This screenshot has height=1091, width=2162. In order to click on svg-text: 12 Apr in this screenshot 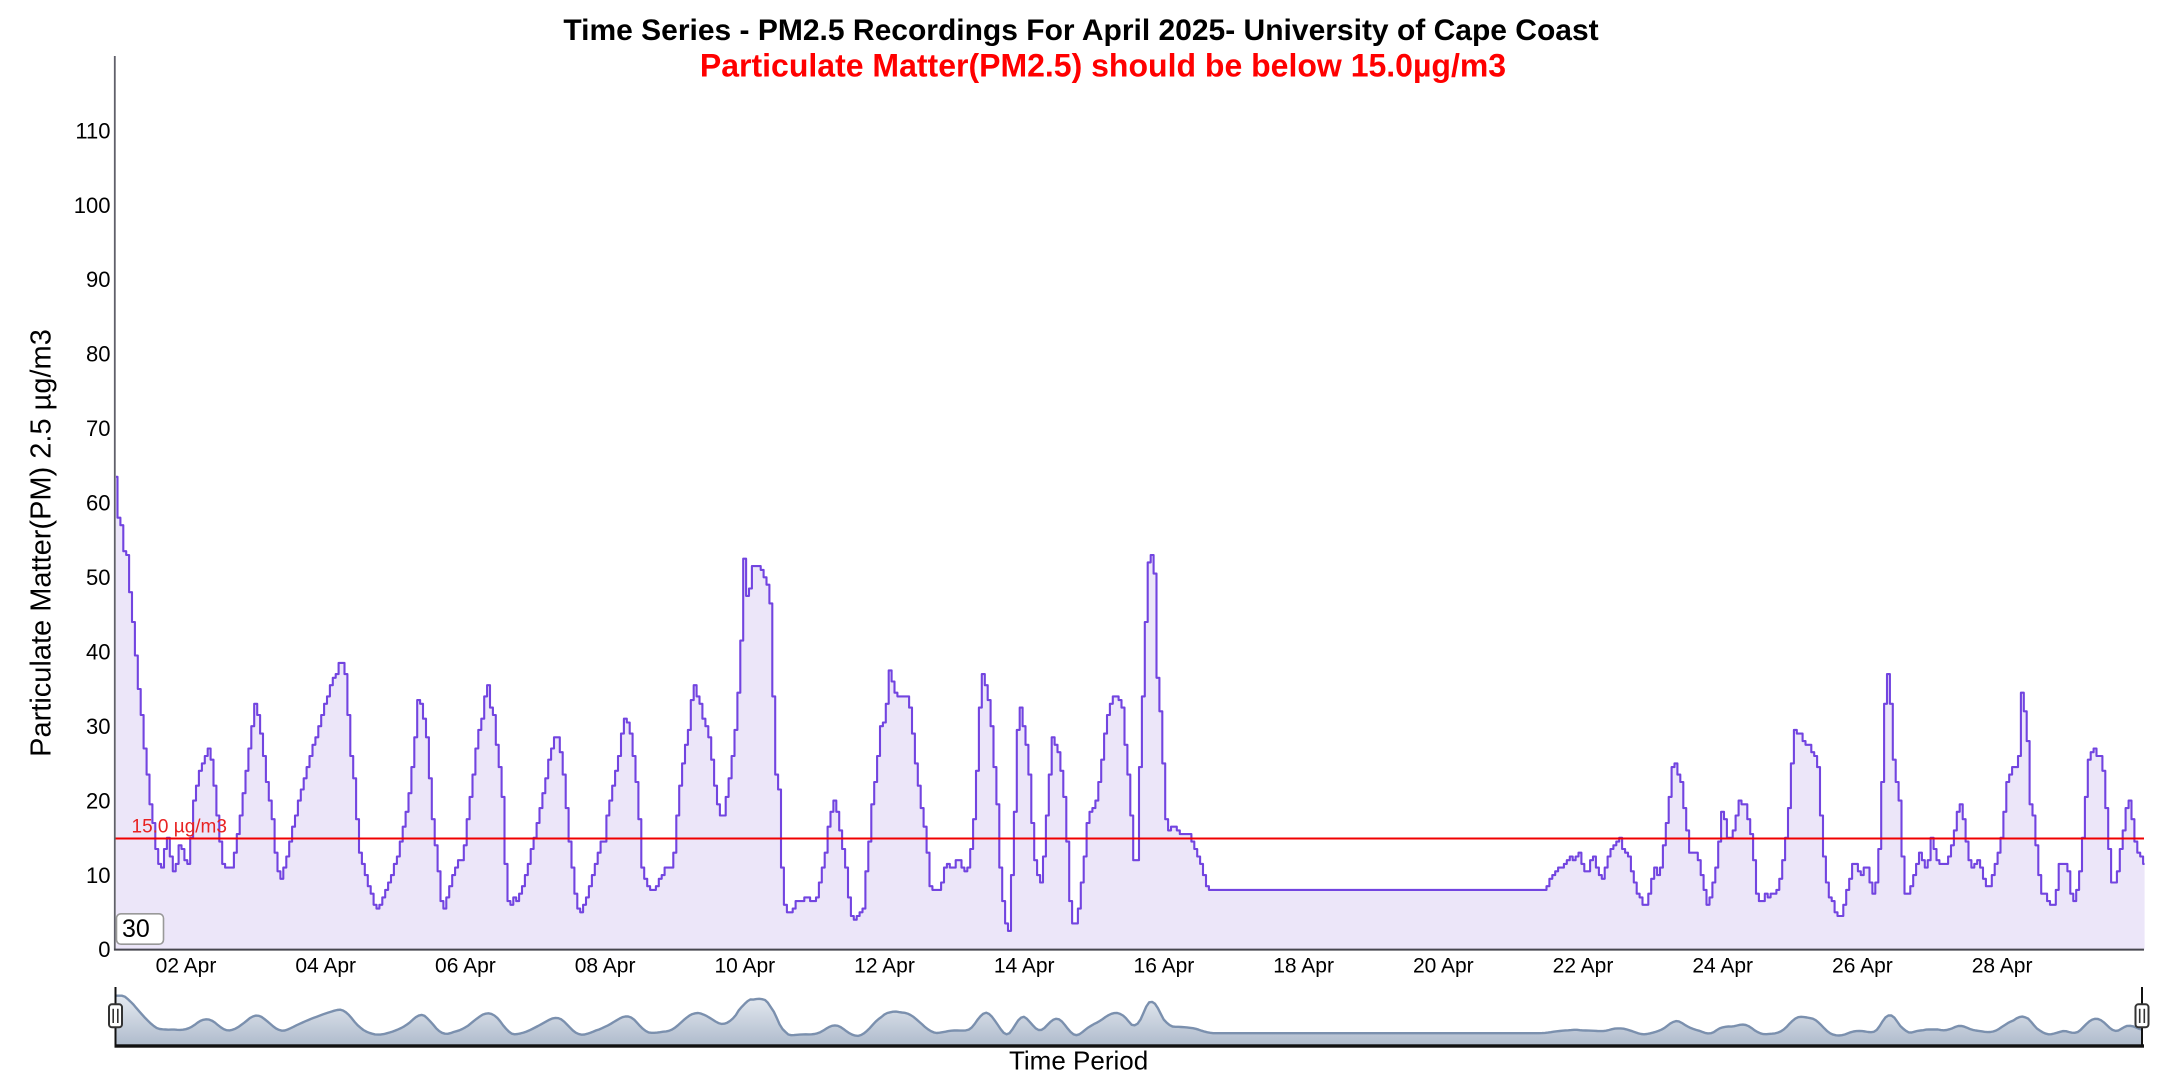, I will do `click(884, 966)`.